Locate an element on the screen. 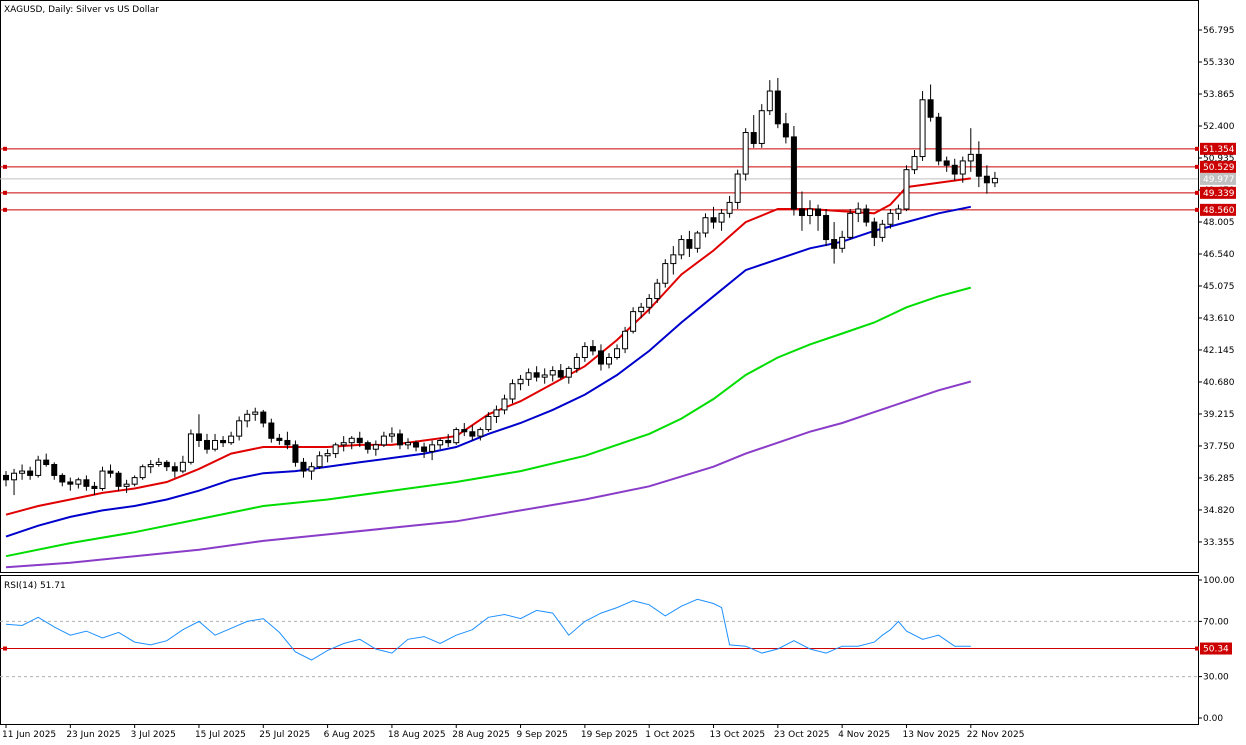 This screenshot has width=1246, height=745. level-label-0: 51.354 is located at coordinates (1219, 150).